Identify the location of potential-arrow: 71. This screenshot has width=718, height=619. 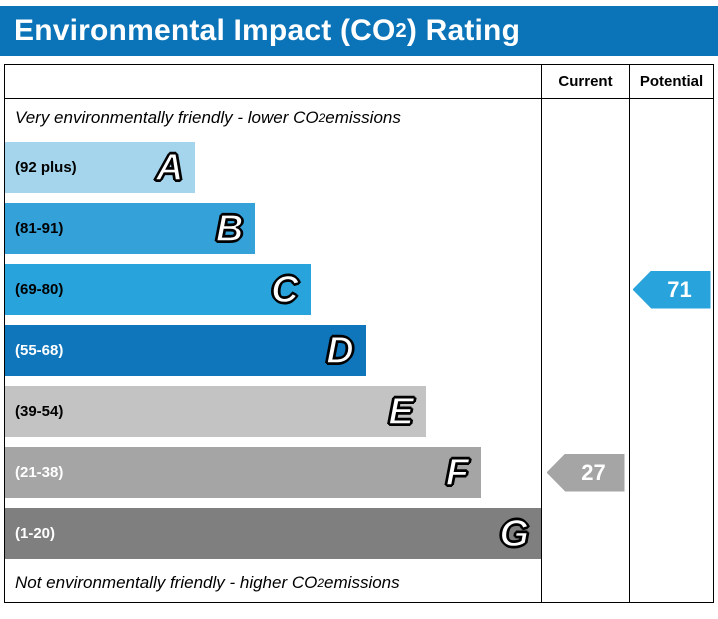
(671, 289).